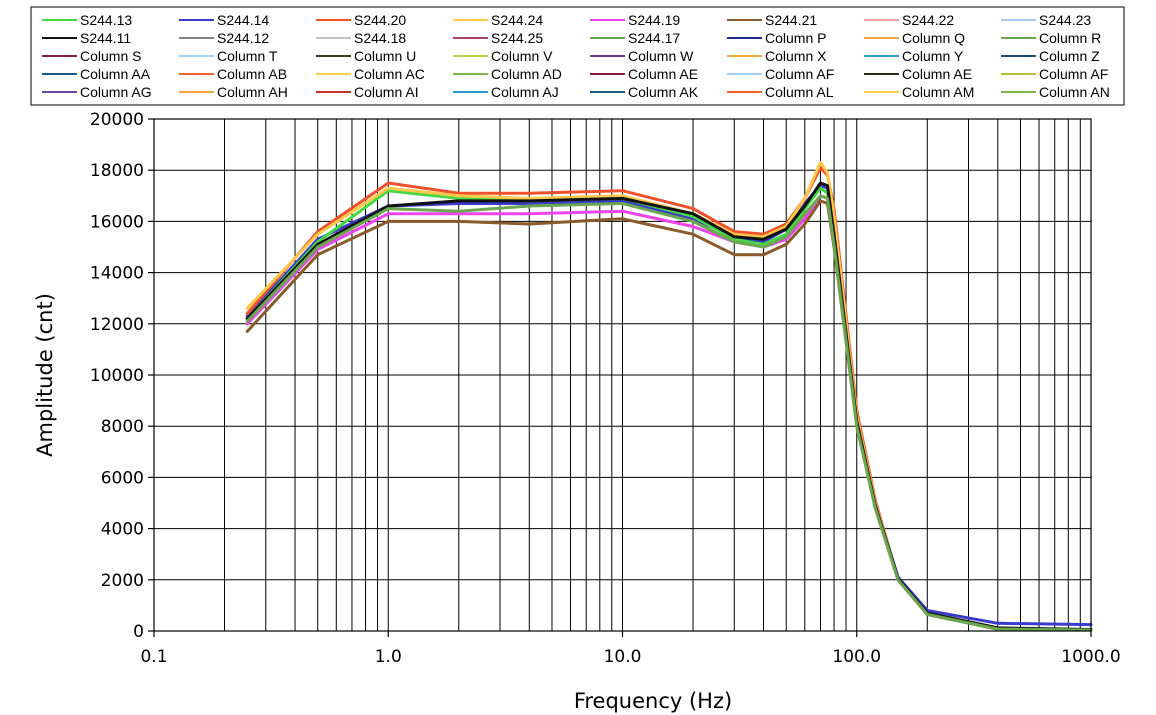 This screenshot has width=1156, height=715. I want to click on legend-entry: Column X, so click(777, 56).